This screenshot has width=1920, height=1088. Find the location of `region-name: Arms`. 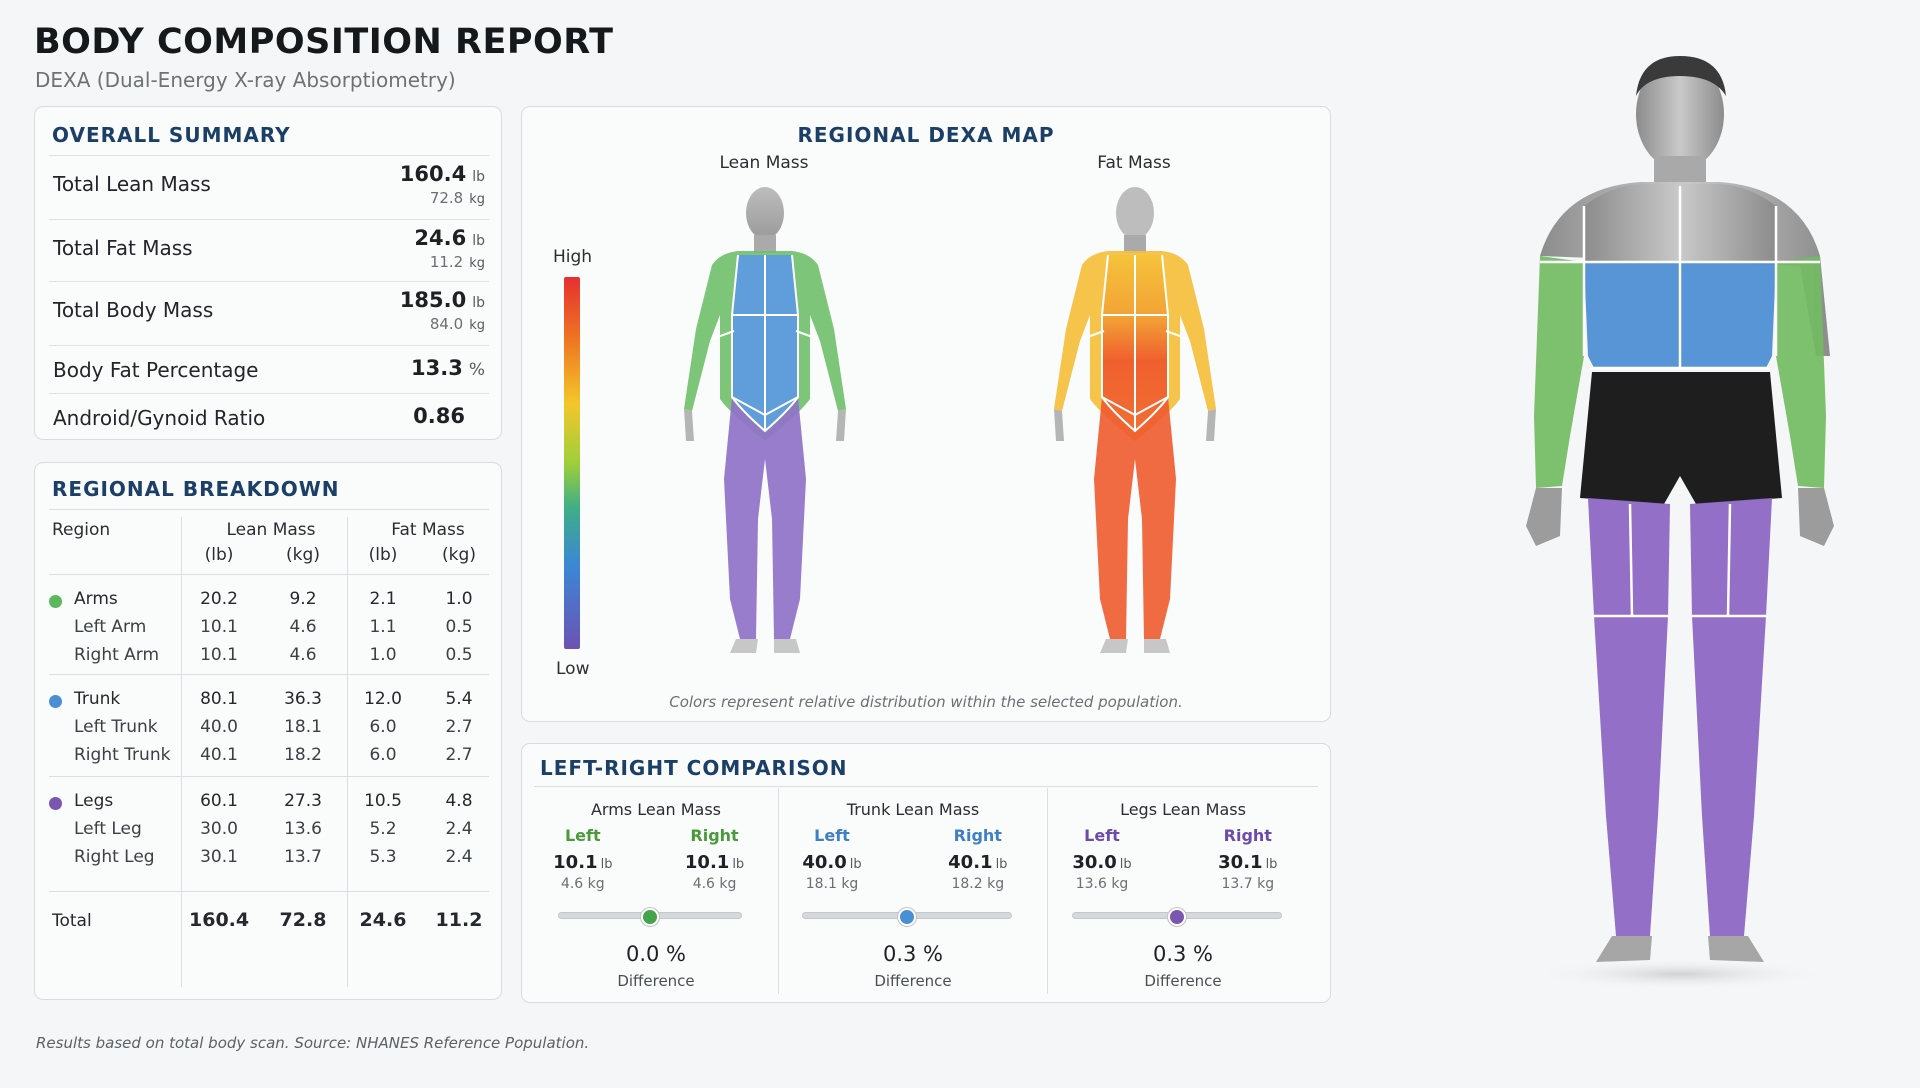

region-name: Arms is located at coordinates (96, 599).